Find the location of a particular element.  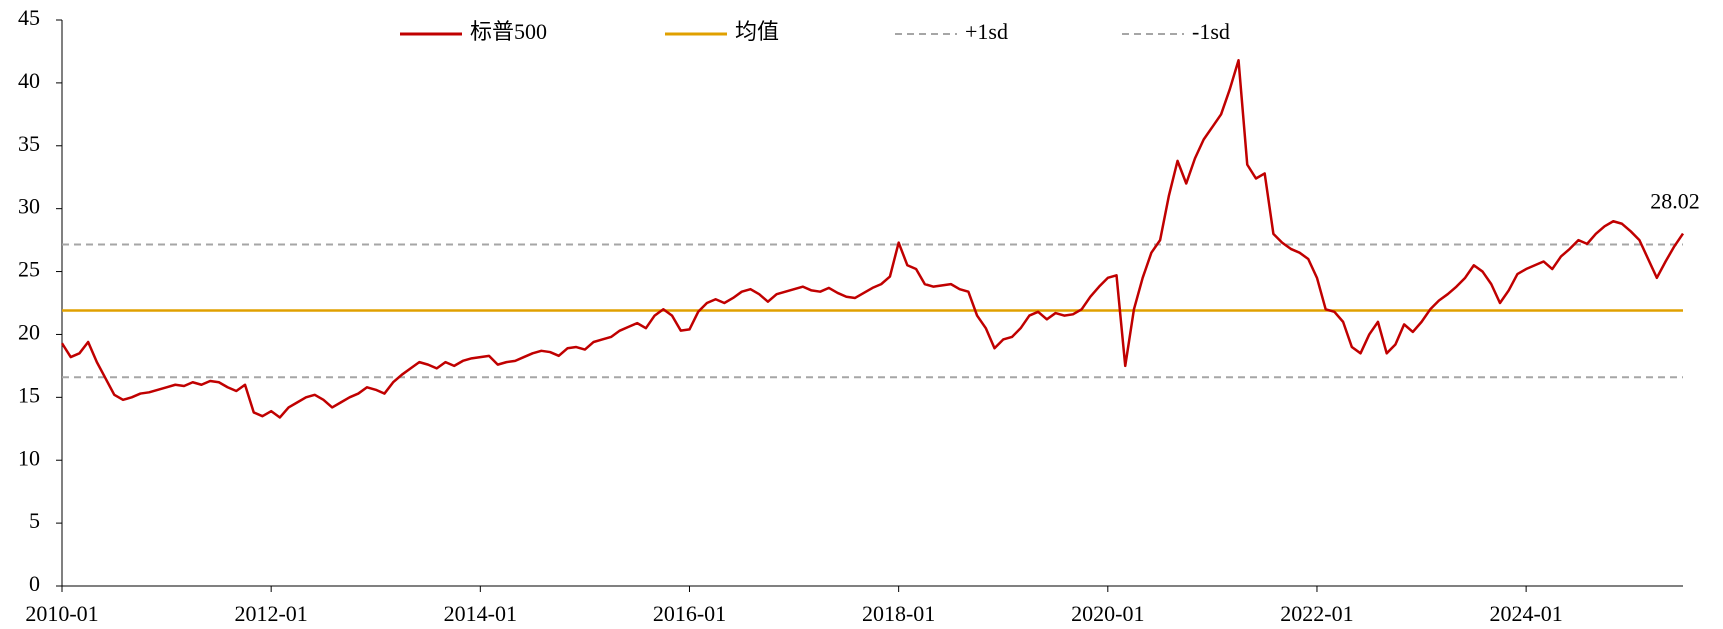

x-tick-label: 2024-01 is located at coordinates (1525, 613).